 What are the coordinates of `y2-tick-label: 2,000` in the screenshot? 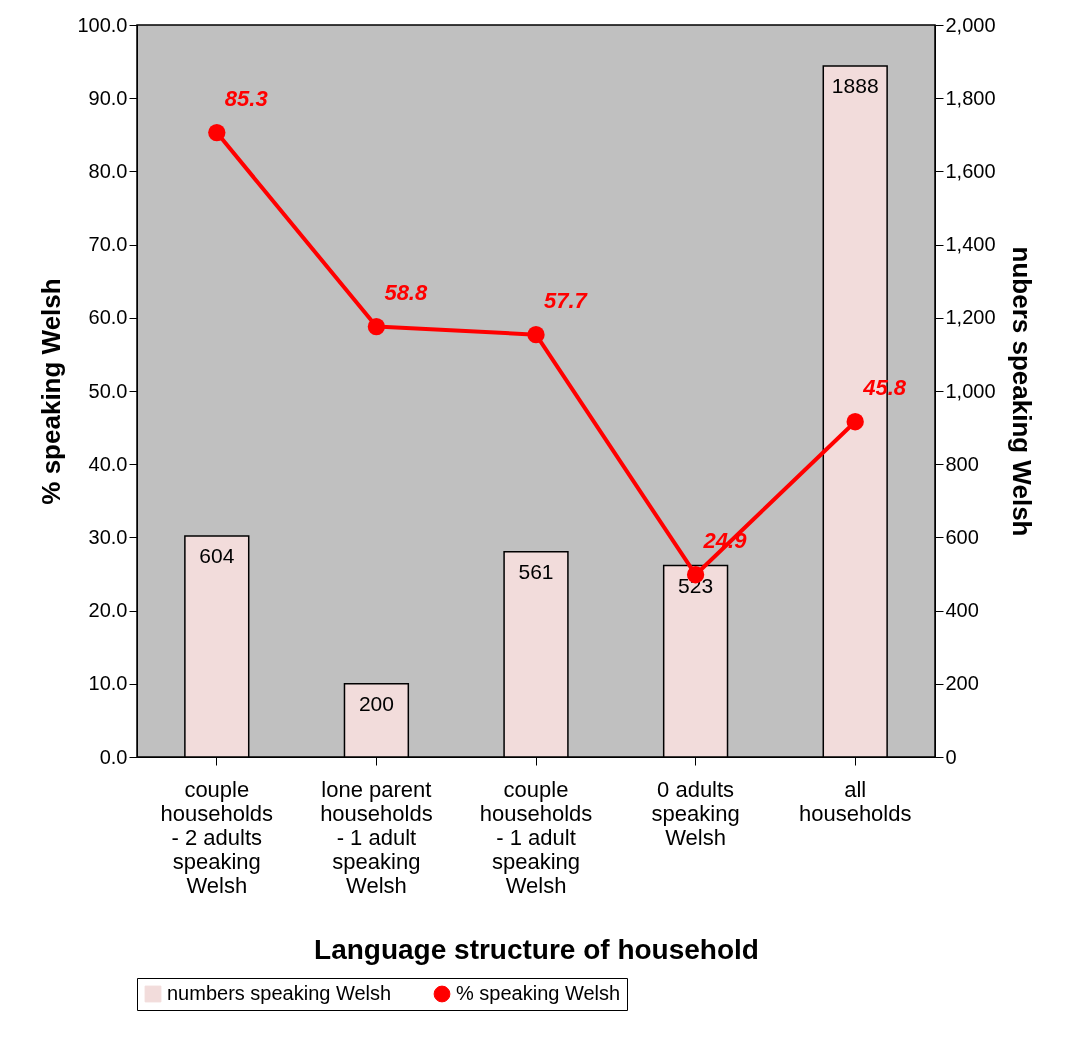 It's located at (970, 24).